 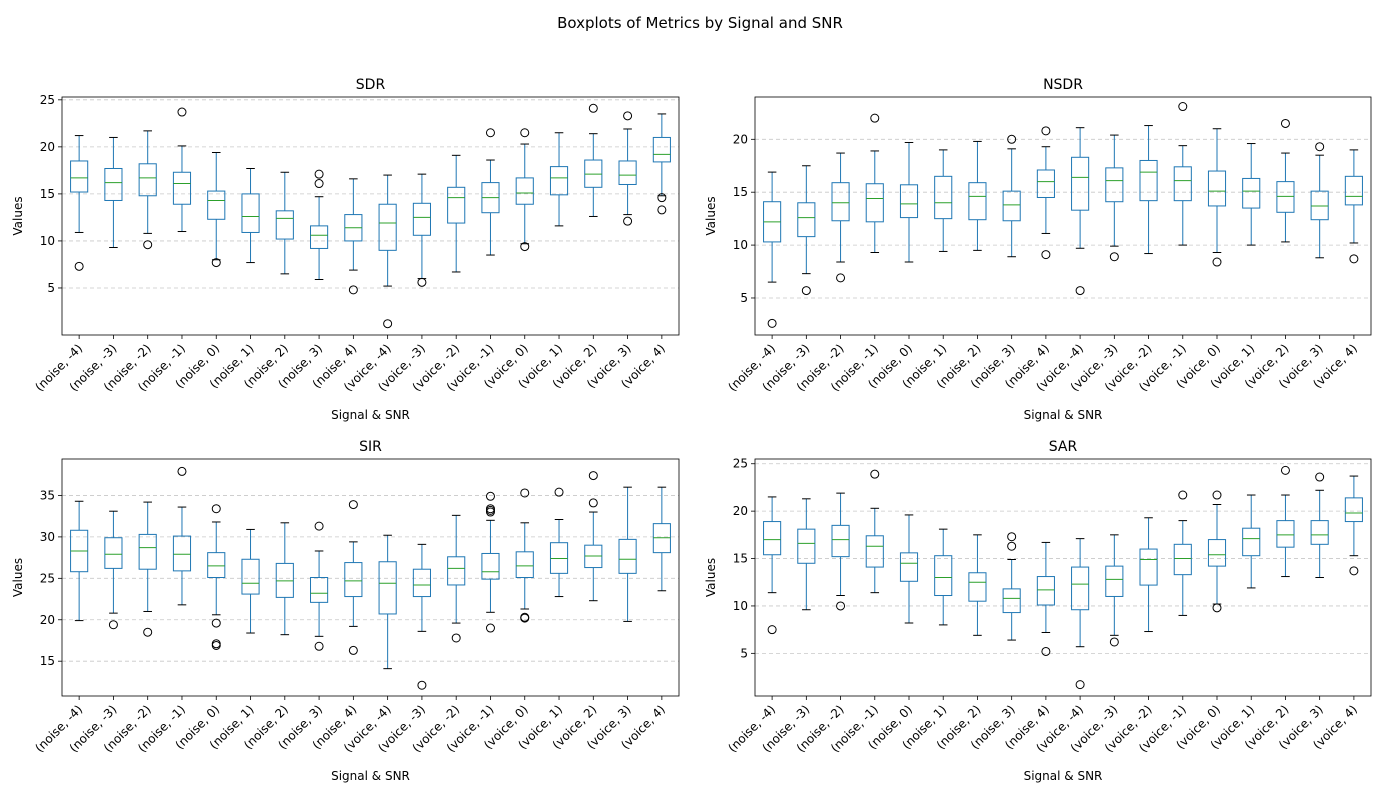 I want to click on y-tick-label: 35, so click(x=47, y=495).